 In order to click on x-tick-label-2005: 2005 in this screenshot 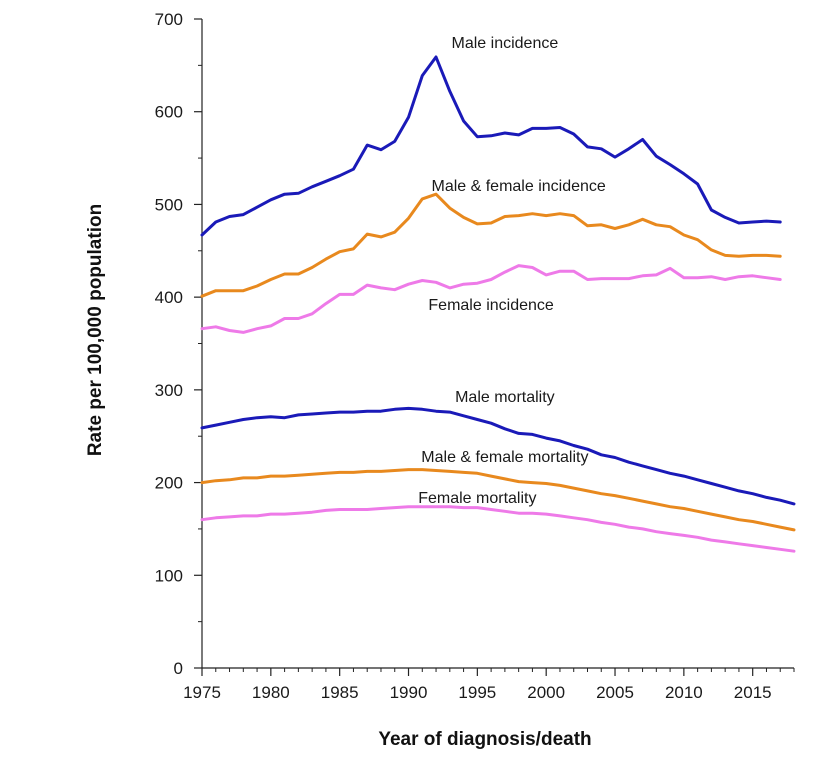, I will do `click(615, 692)`.